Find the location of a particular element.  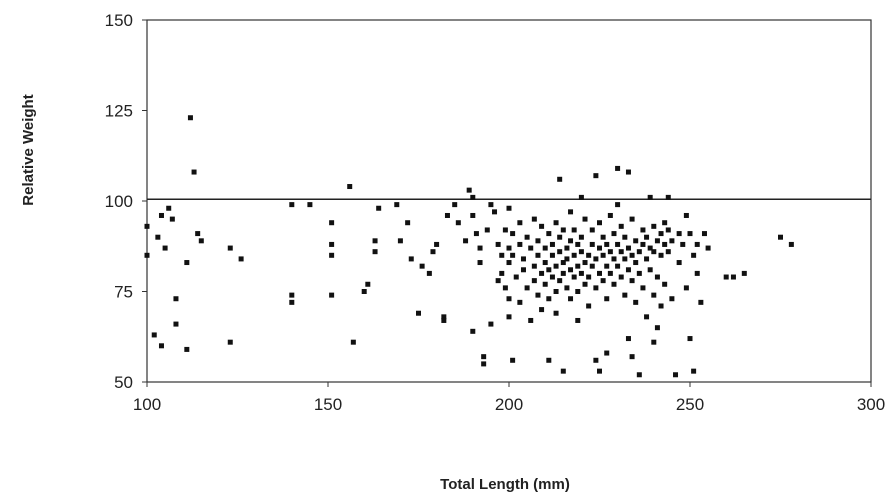

y-tick-label: 125 is located at coordinates (119, 111).